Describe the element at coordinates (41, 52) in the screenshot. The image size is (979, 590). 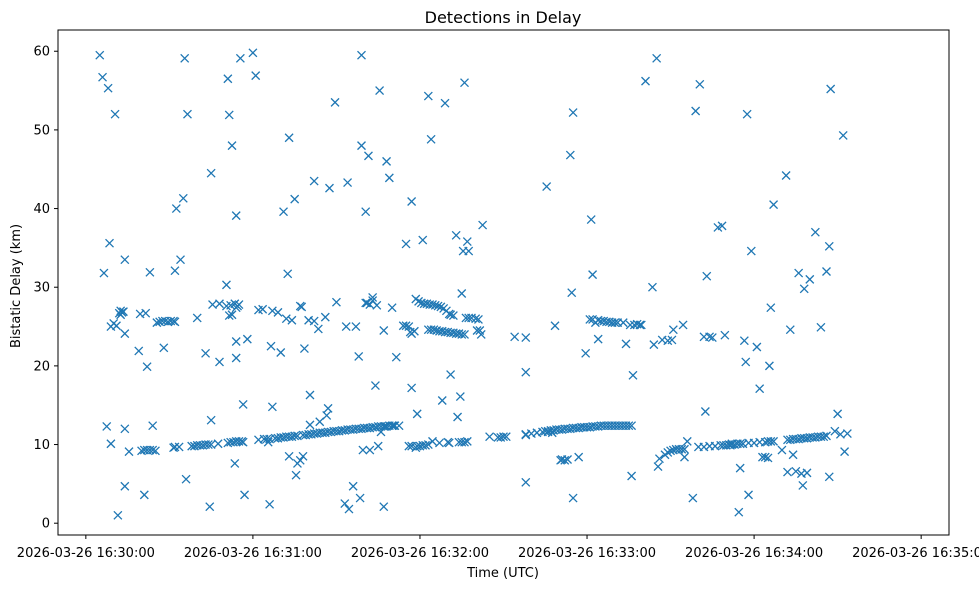
I see `y-tick-label: 60` at that location.